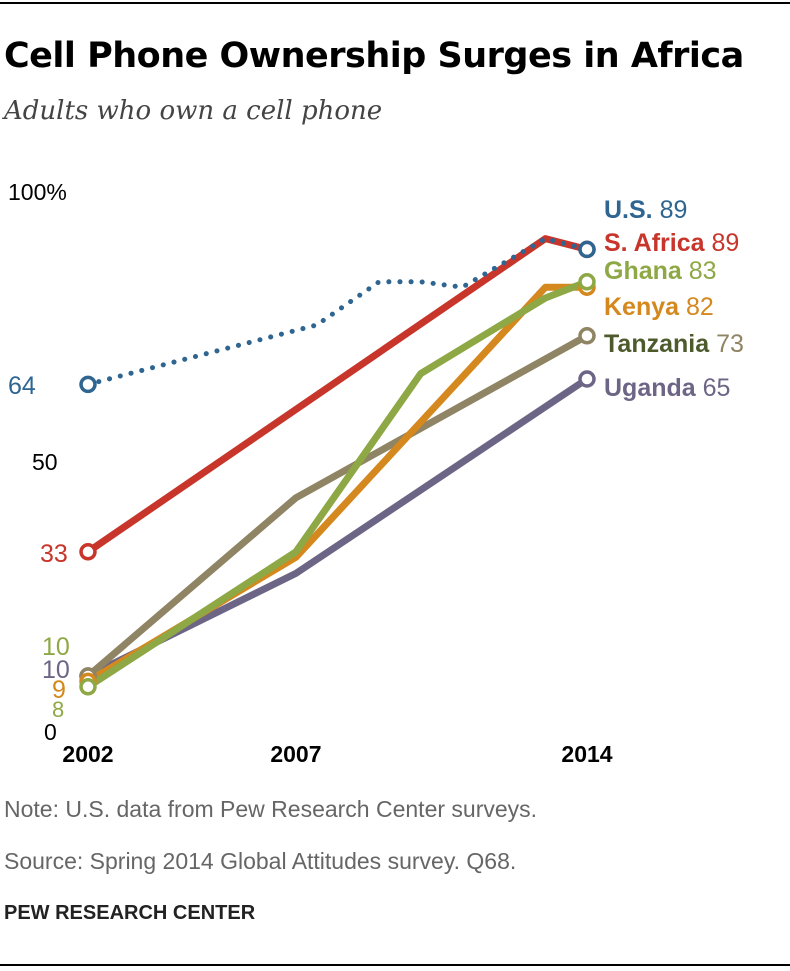  Describe the element at coordinates (22, 386) in the screenshot. I see `start-label-u-s: 64` at that location.